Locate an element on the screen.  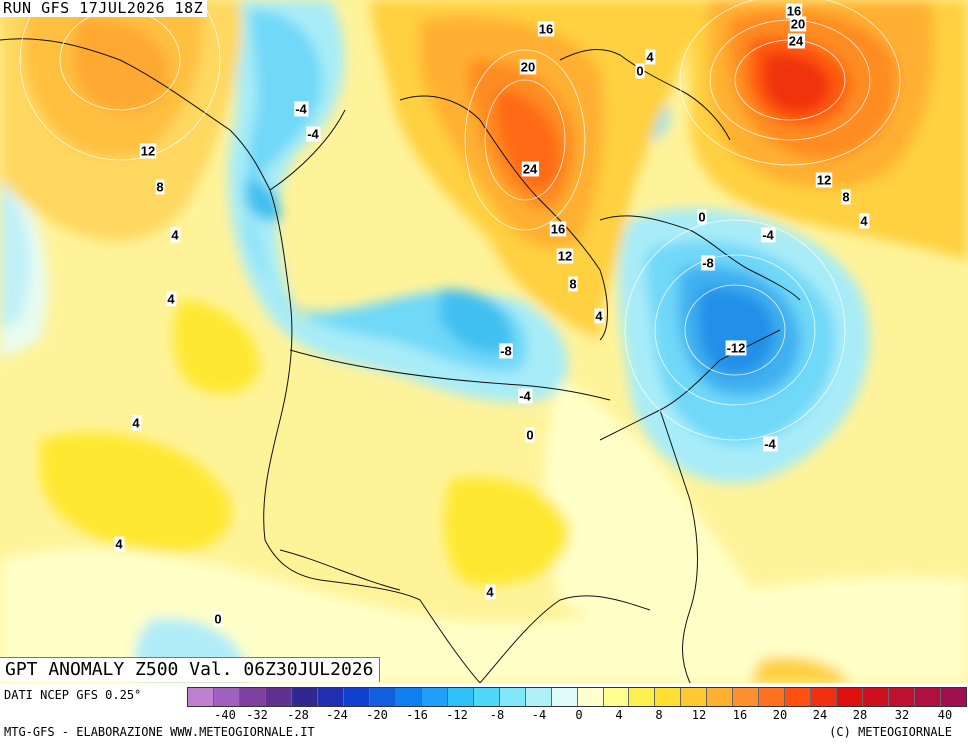
legend-tick-label: -8 is located at coordinates (497, 715).